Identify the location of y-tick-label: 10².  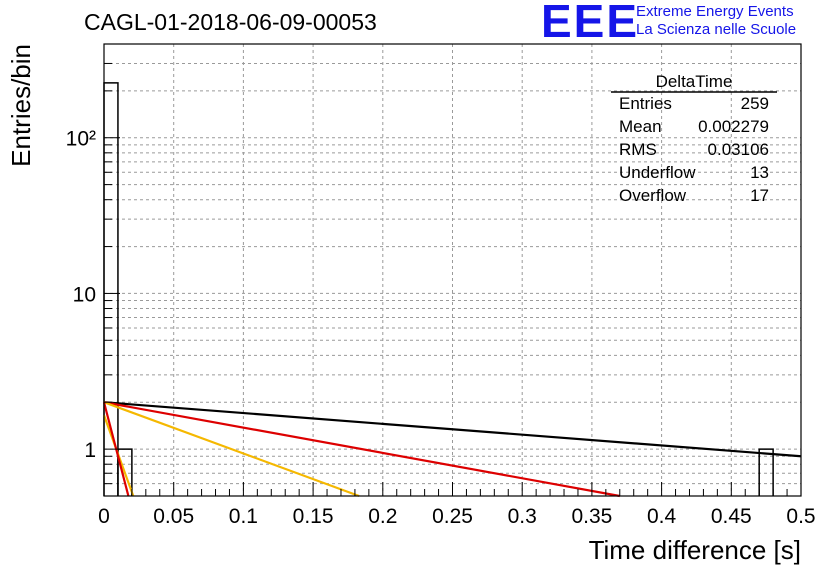
(81, 139).